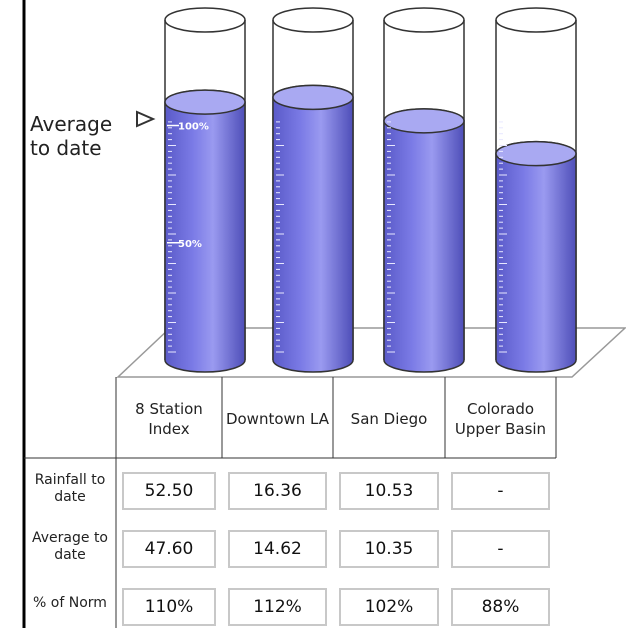 The width and height of the screenshot is (626, 628). I want to click on table-cell: 10.53, so click(389, 491).